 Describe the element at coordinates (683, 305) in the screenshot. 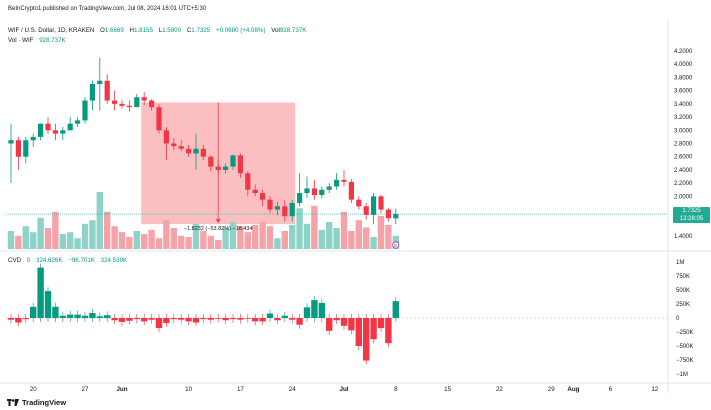

I see `cvd-tick-label: 250K` at that location.